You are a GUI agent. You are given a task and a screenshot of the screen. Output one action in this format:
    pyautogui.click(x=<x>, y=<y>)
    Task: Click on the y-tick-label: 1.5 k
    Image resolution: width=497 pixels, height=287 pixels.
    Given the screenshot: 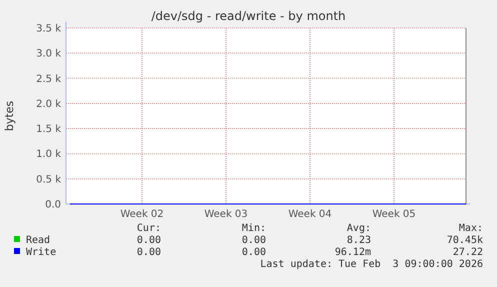 What is the action you would take?
    pyautogui.click(x=49, y=130)
    